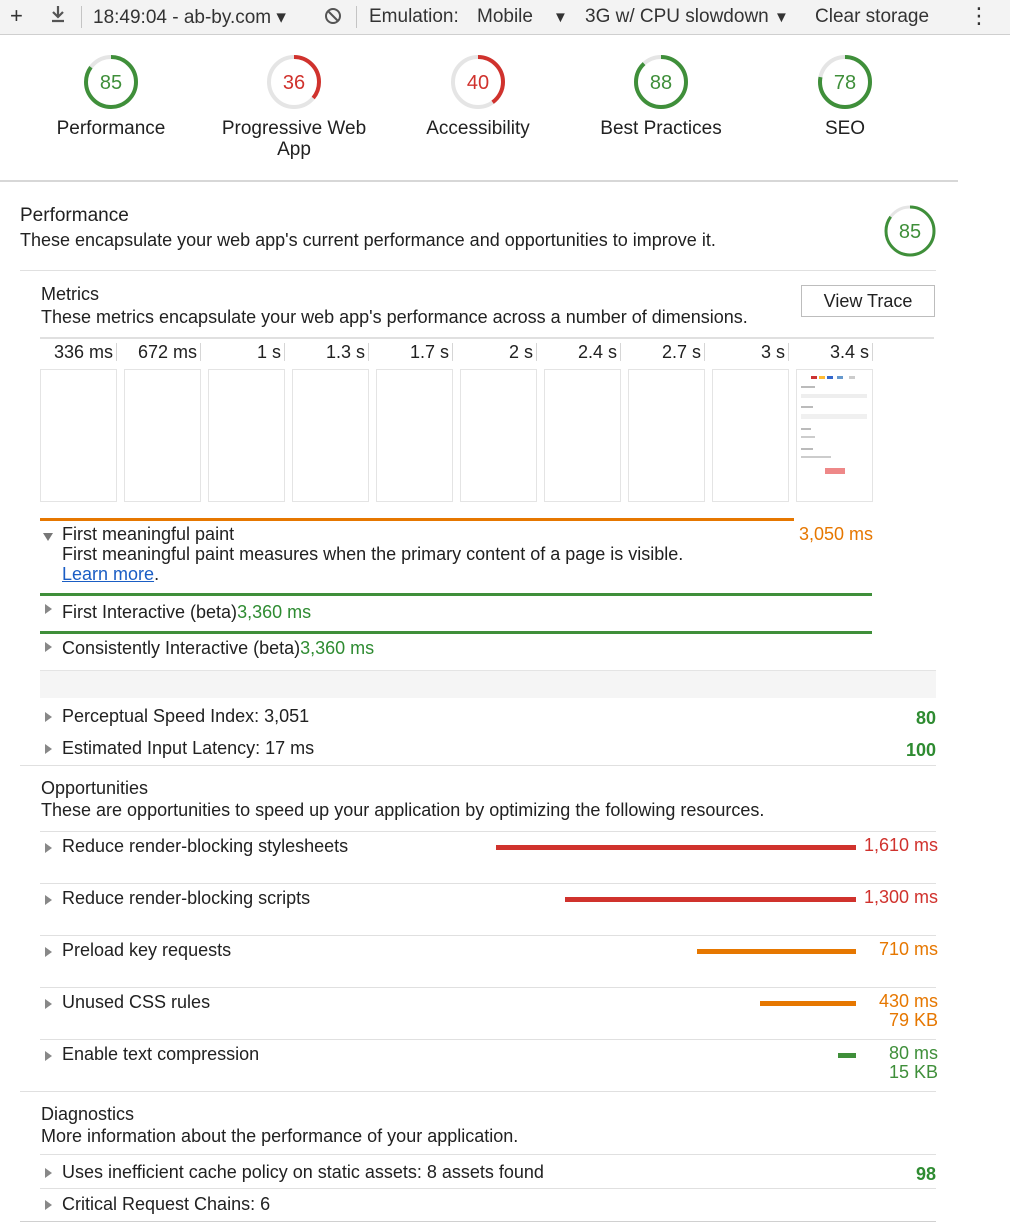  I want to click on gauge-seo: 78 SEO, so click(845, 96).